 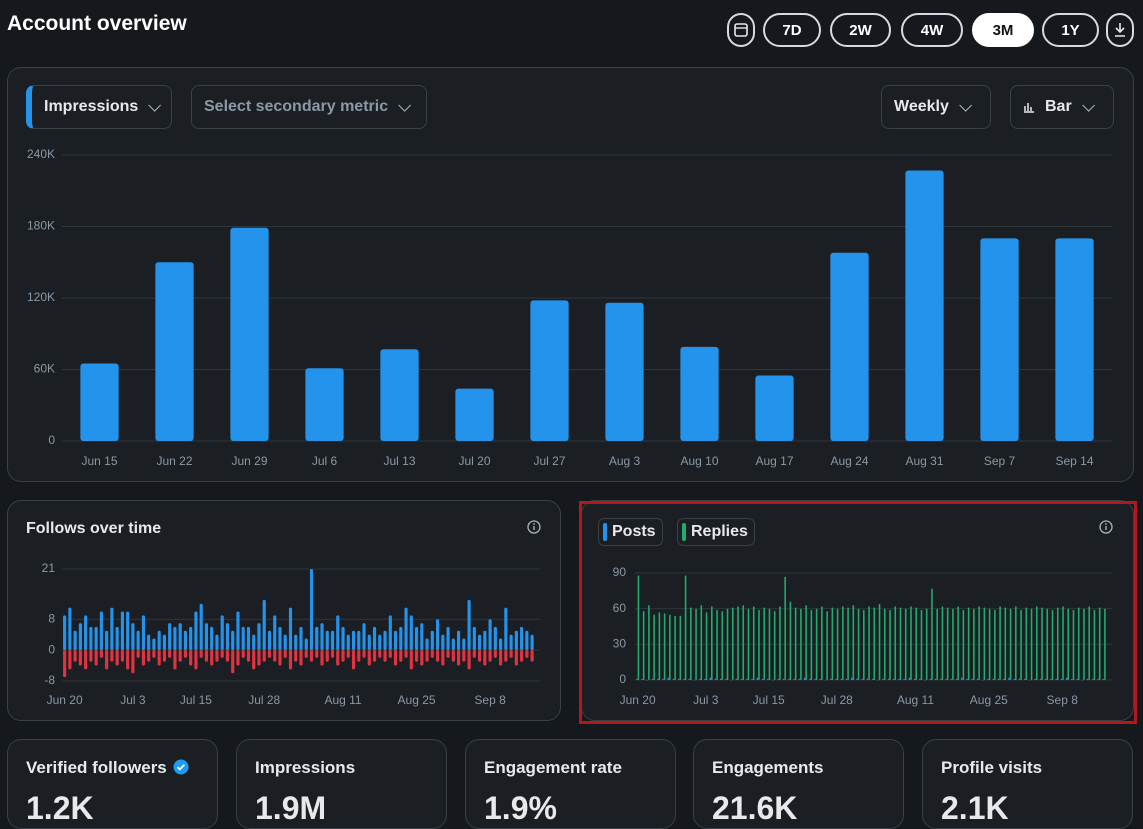 I want to click on bar-icon, so click(x=1029, y=108).